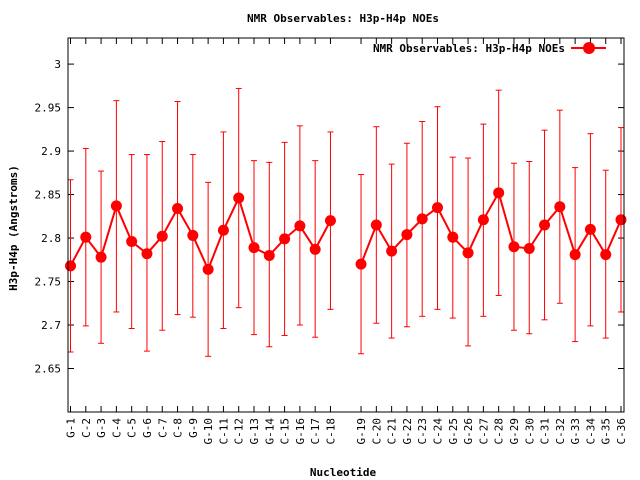 This screenshot has width=640, height=480. Describe the element at coordinates (162, 428) in the screenshot. I see `x-tick-label: C-7` at that location.